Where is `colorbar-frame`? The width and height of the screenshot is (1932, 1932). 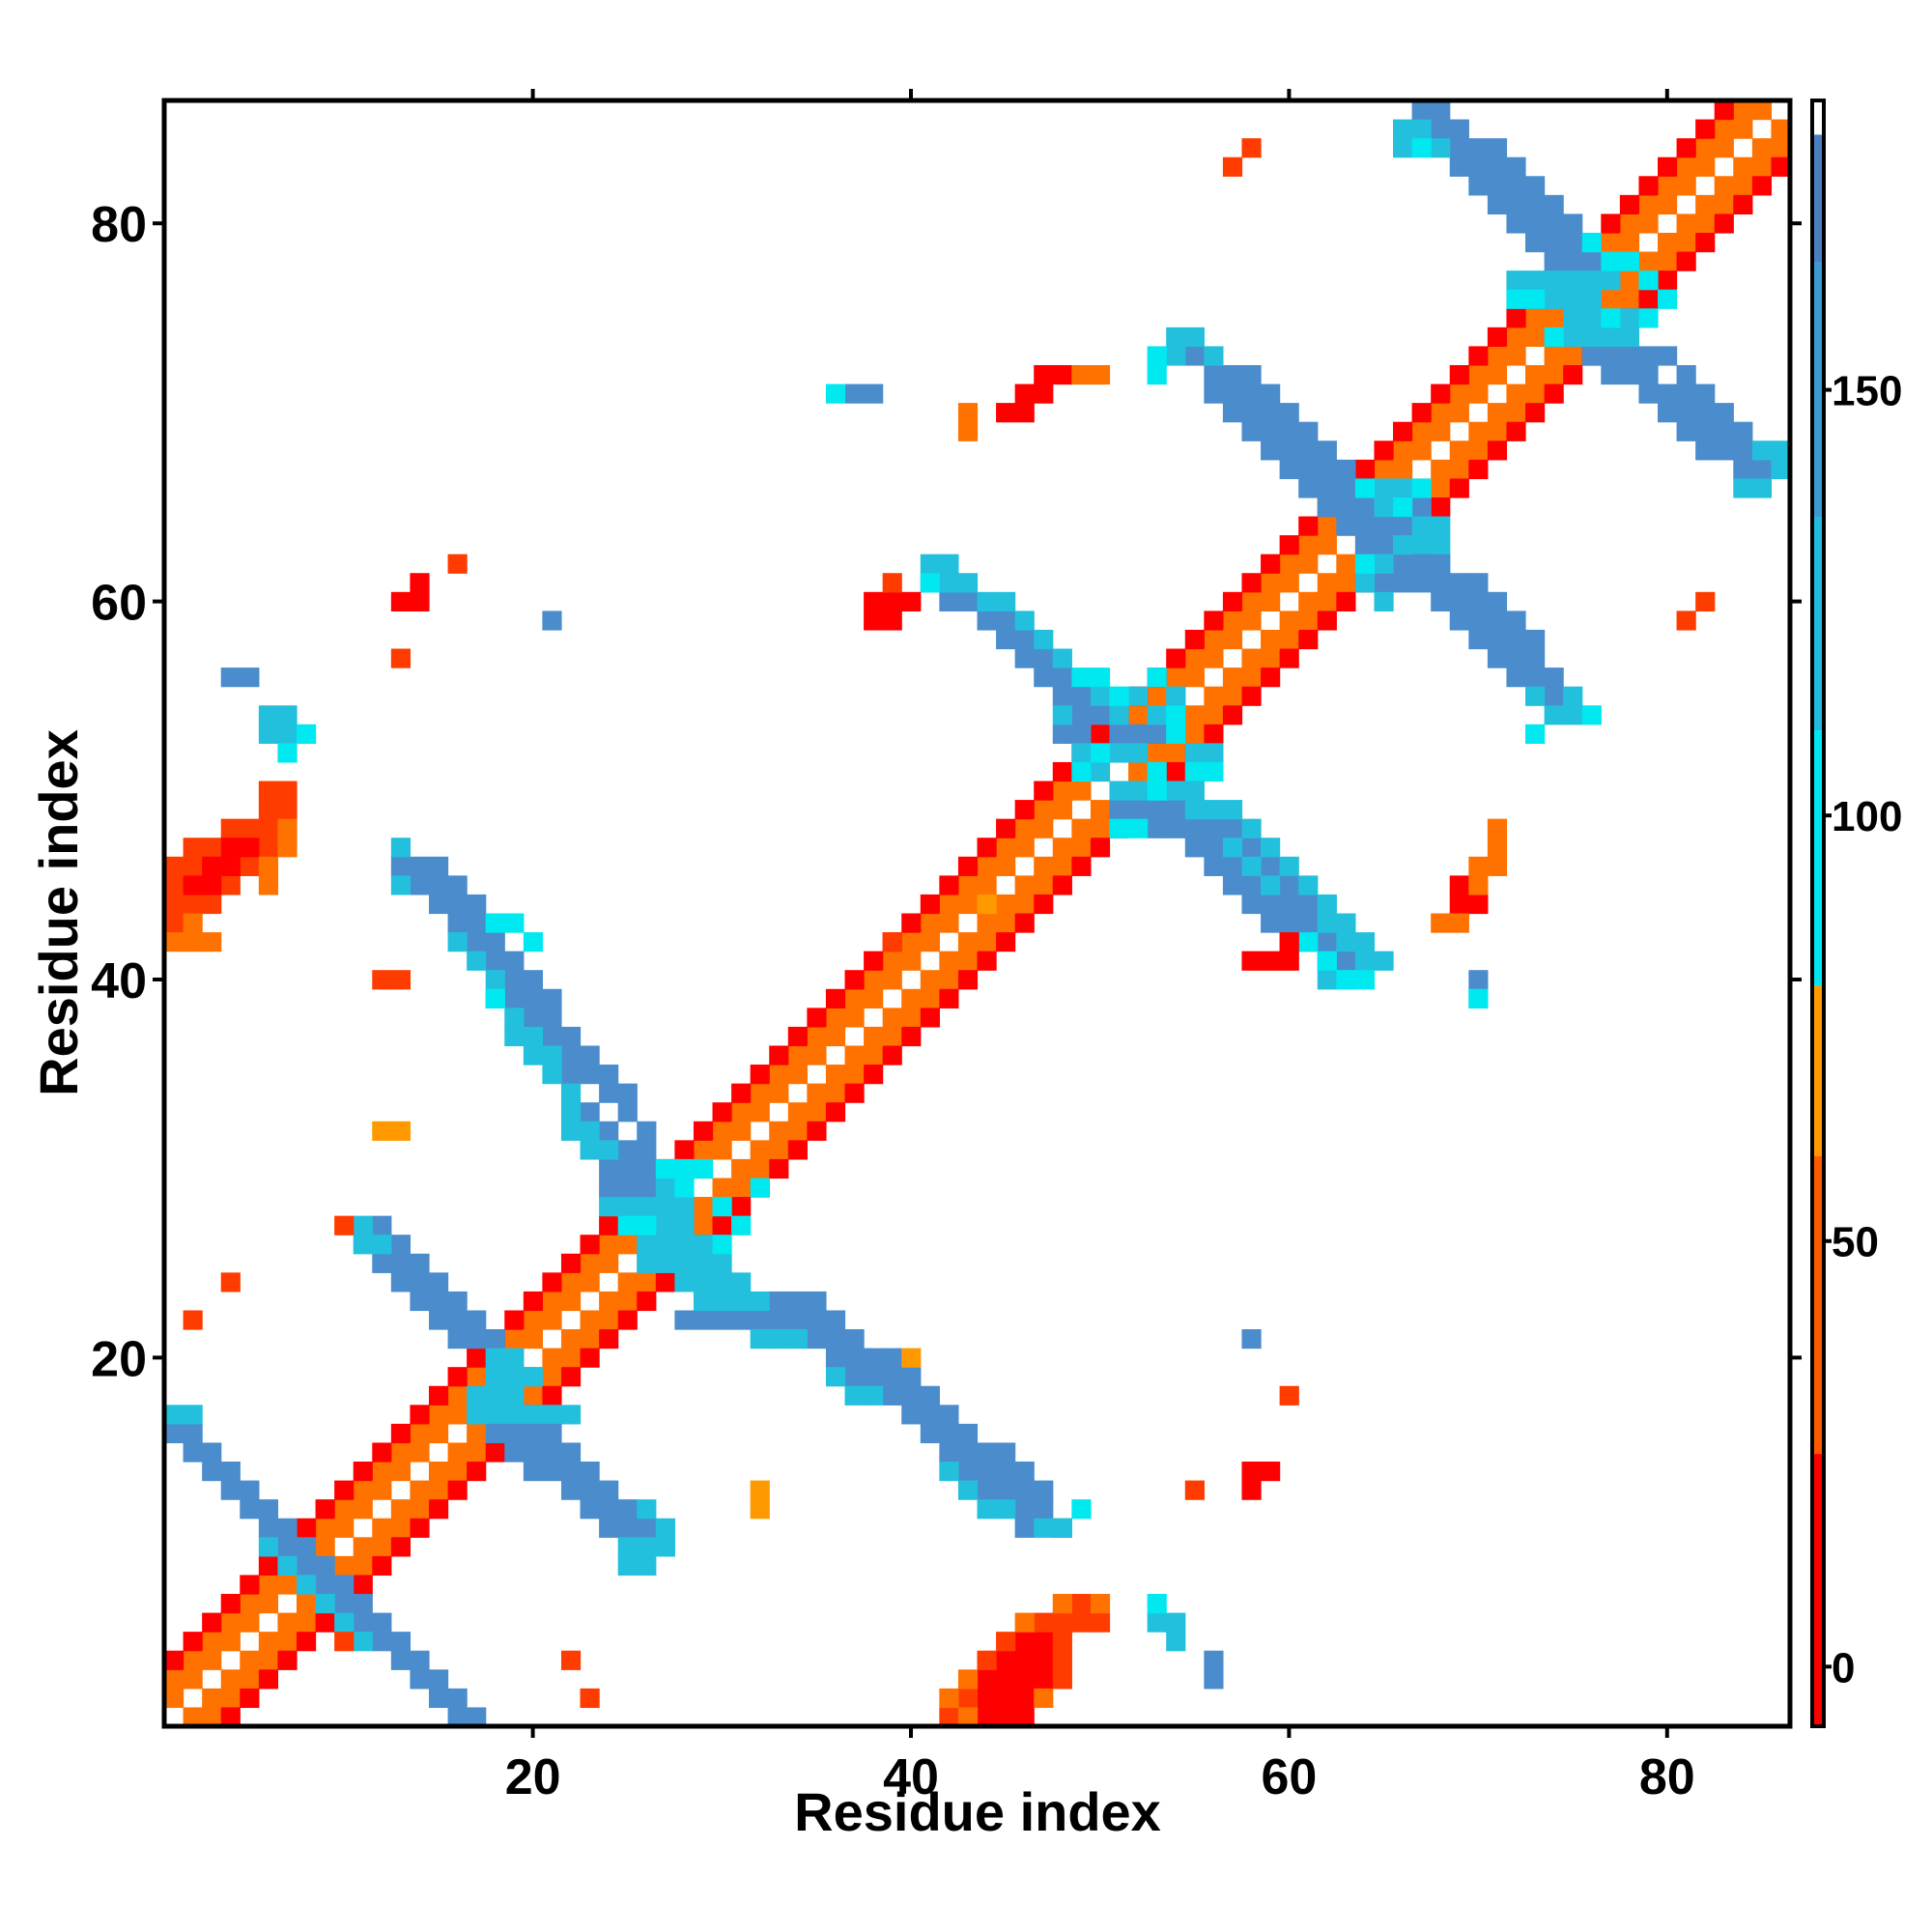
colorbar-frame is located at coordinates (1818, 913).